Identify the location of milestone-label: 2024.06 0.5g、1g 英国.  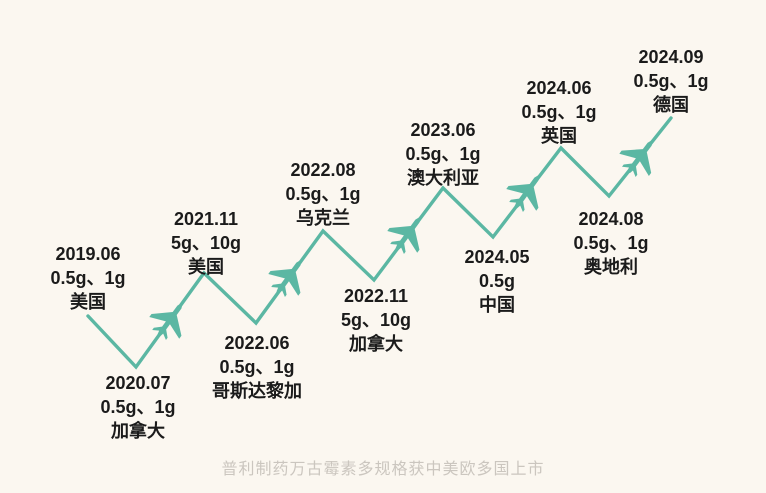
(558, 112).